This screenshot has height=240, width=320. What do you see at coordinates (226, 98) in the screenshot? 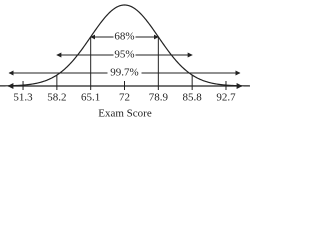
I see `x-tick-label: 92.7` at bounding box center [226, 98].